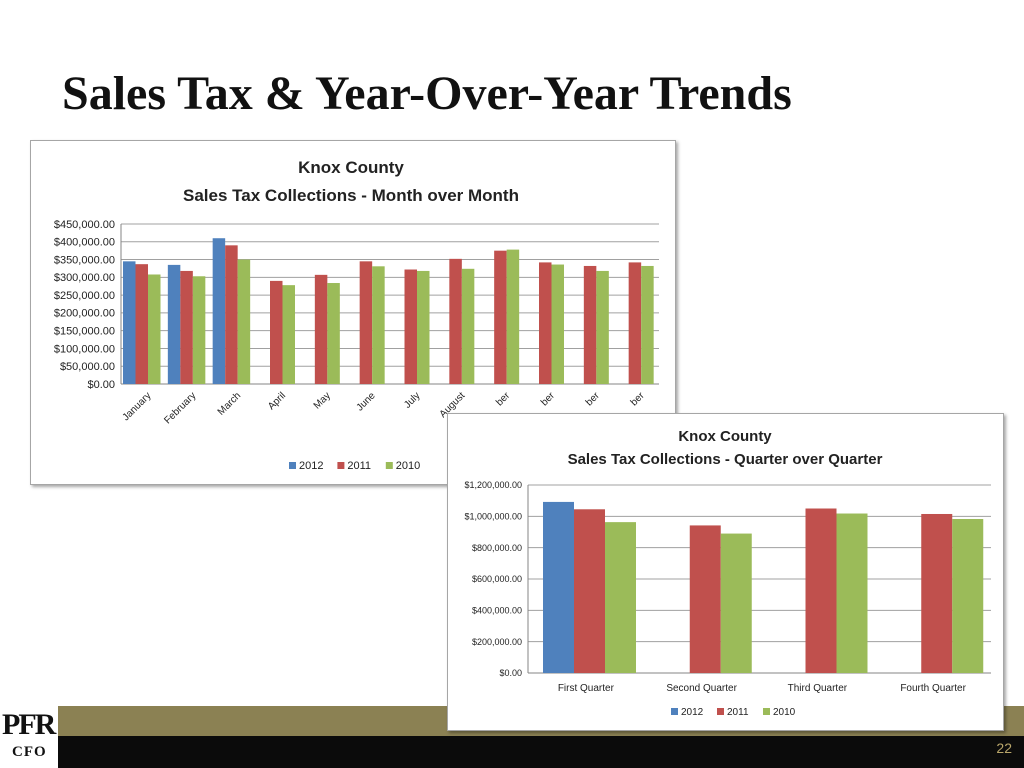 Image resolution: width=1024 pixels, height=768 pixels. Describe the element at coordinates (412, 400) in the screenshot. I see `monthly-x-tick-label: July` at that location.